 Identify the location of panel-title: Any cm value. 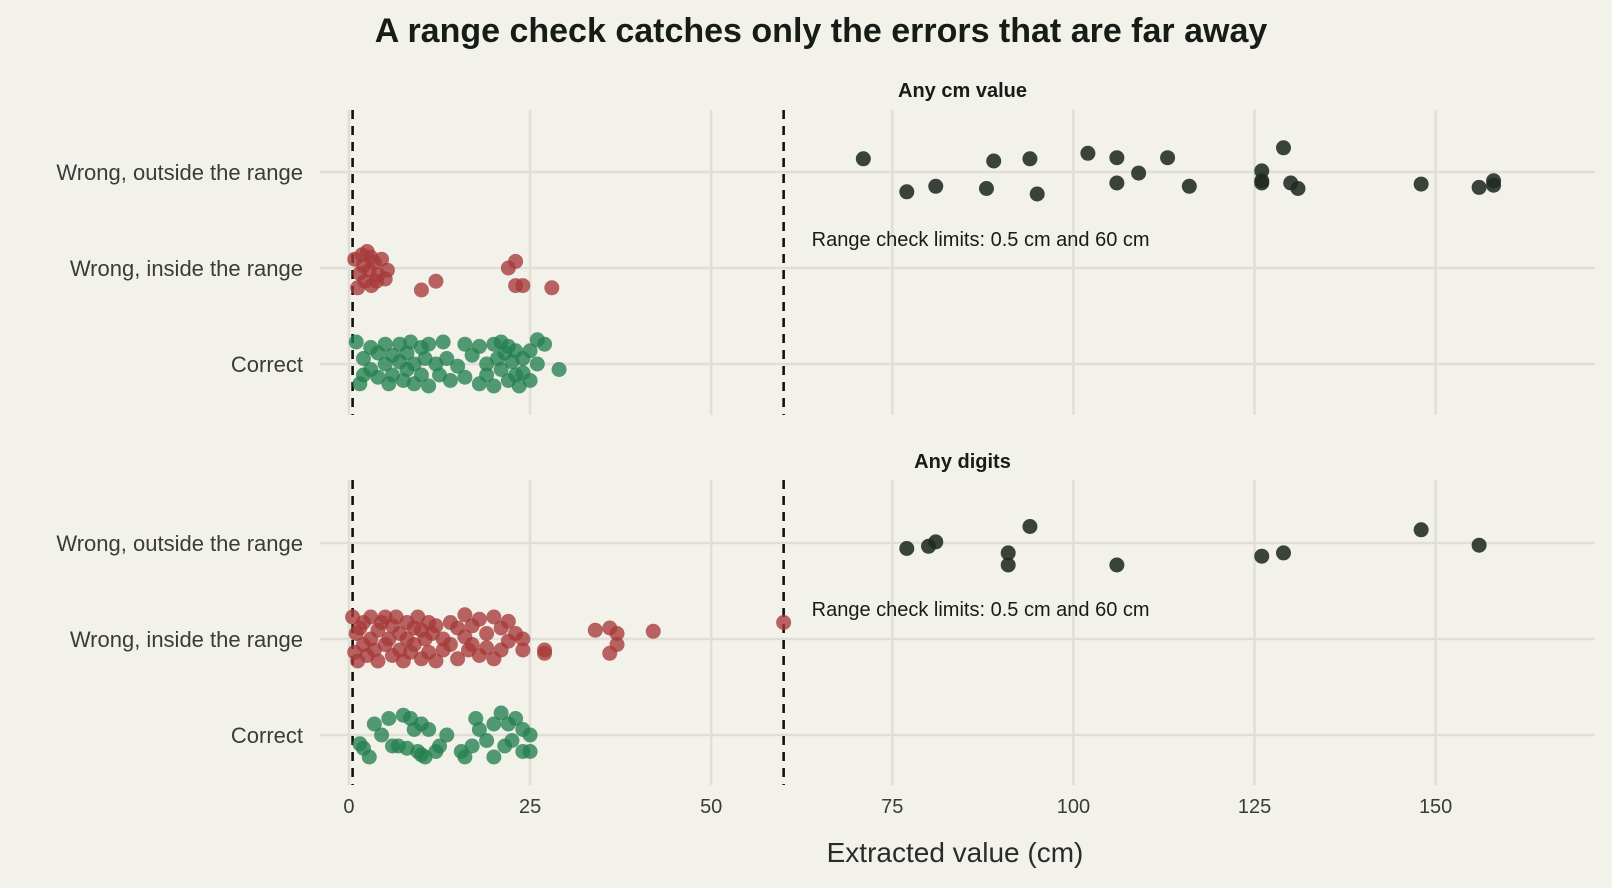
(962, 91).